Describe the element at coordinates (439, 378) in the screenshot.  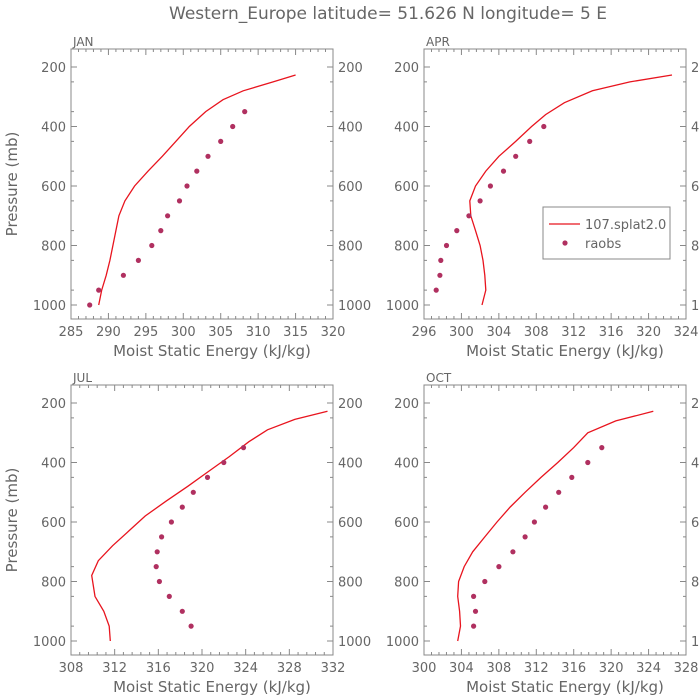
I see `panel-label: OCT` at that location.